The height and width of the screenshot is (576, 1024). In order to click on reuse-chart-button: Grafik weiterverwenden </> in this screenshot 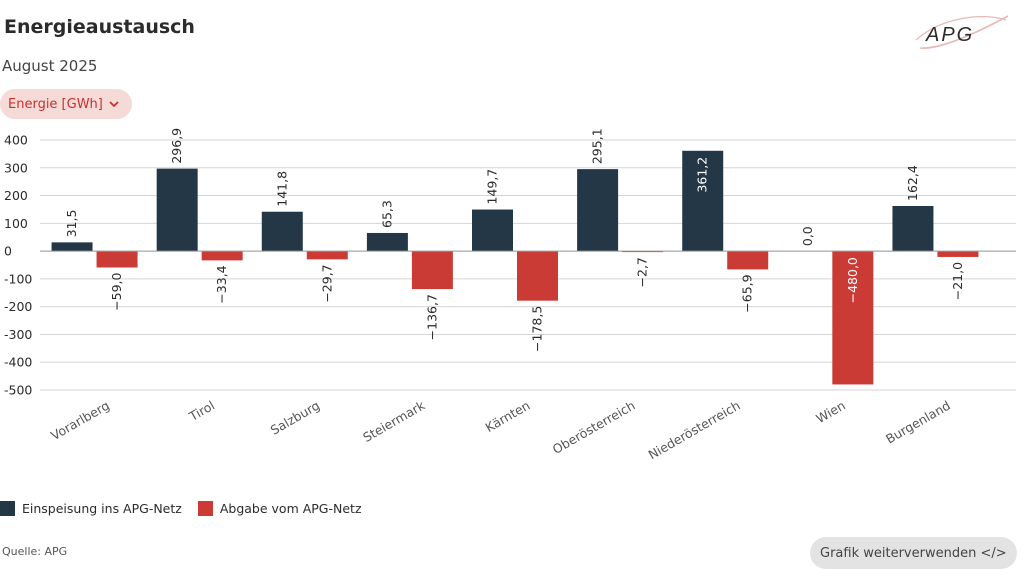, I will do `click(913, 553)`.